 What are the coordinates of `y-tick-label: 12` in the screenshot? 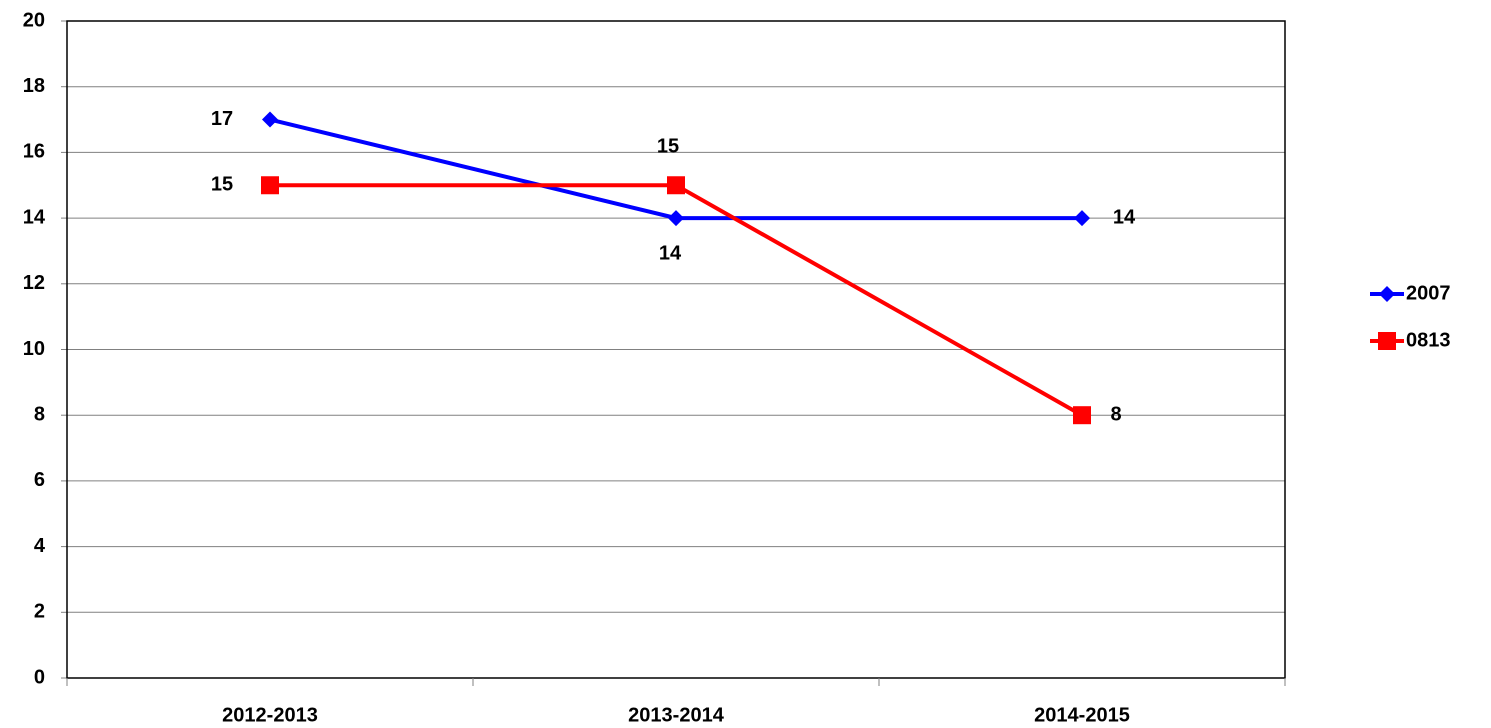 It's located at (34, 283).